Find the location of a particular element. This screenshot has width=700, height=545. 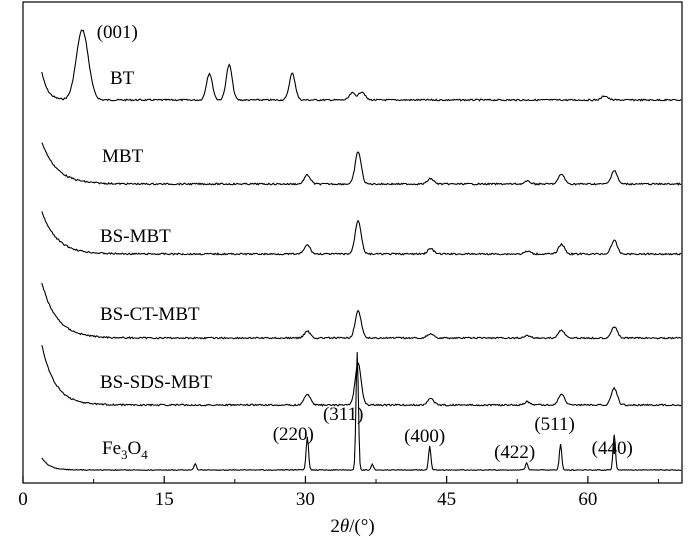

series-label: Fe3O4 is located at coordinates (125, 450).